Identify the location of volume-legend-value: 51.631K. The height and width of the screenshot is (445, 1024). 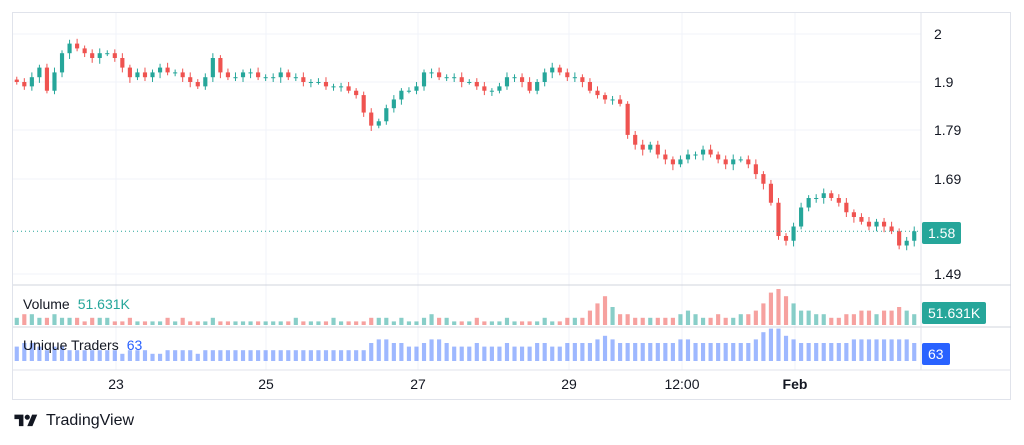
(103, 304).